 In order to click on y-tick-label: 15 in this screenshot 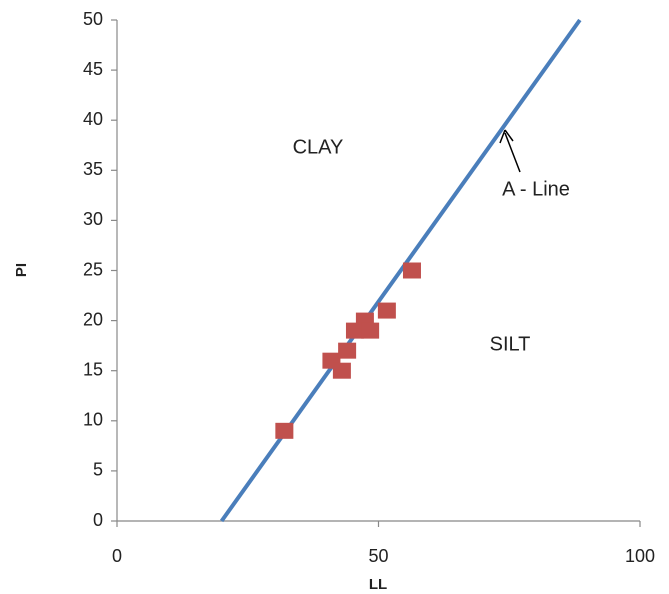, I will do `click(93, 369)`.